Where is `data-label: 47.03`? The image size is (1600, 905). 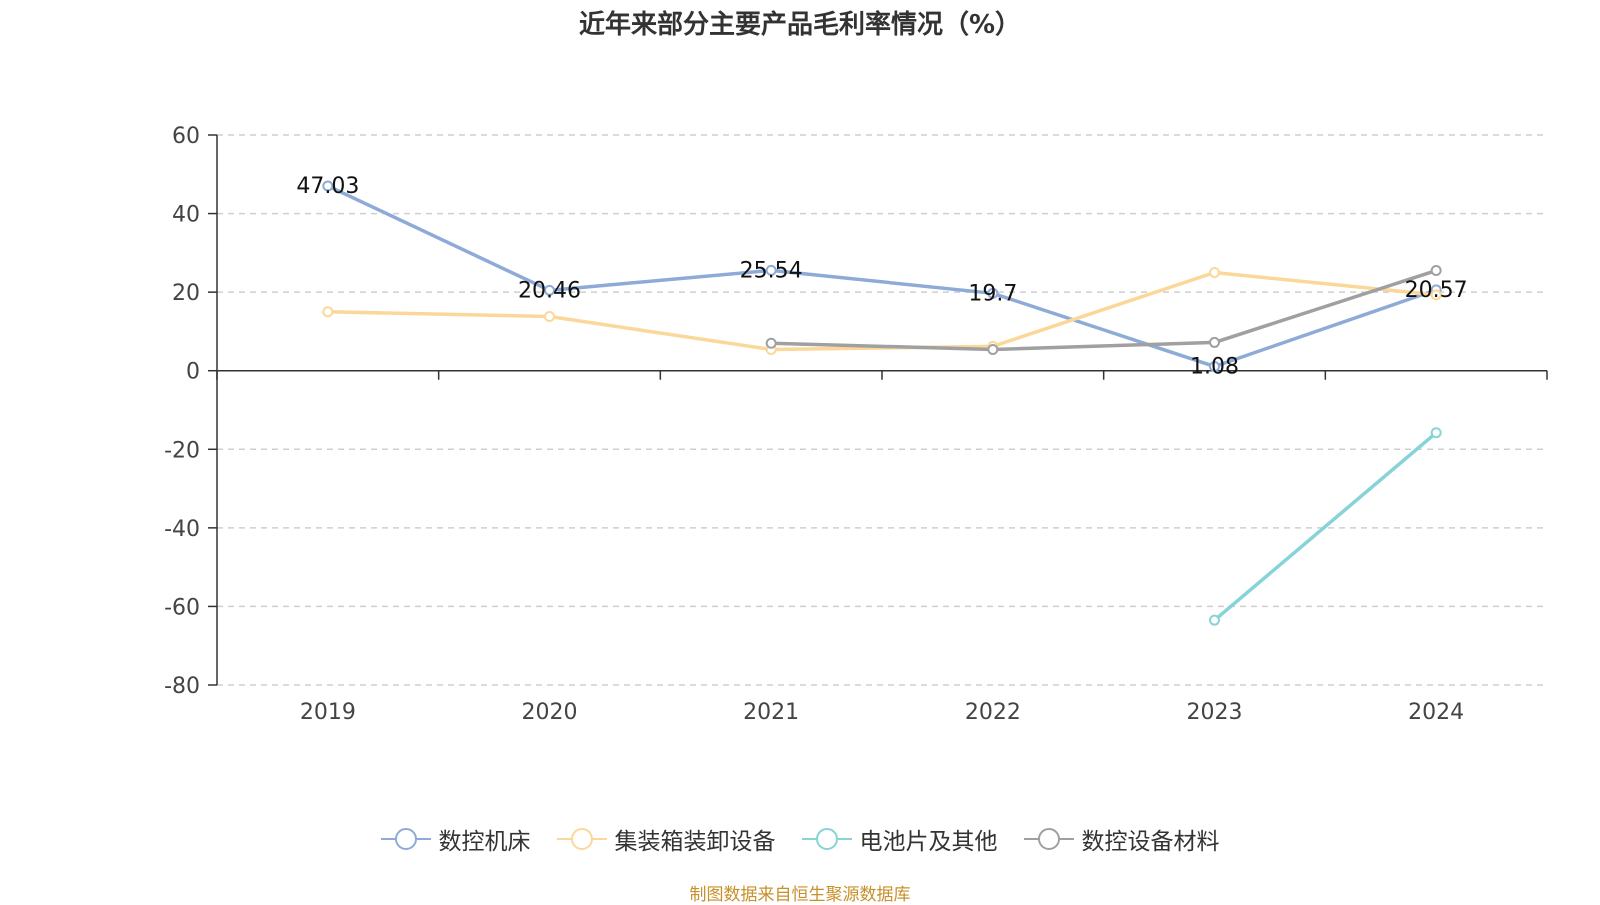
data-label: 47.03 is located at coordinates (327, 186).